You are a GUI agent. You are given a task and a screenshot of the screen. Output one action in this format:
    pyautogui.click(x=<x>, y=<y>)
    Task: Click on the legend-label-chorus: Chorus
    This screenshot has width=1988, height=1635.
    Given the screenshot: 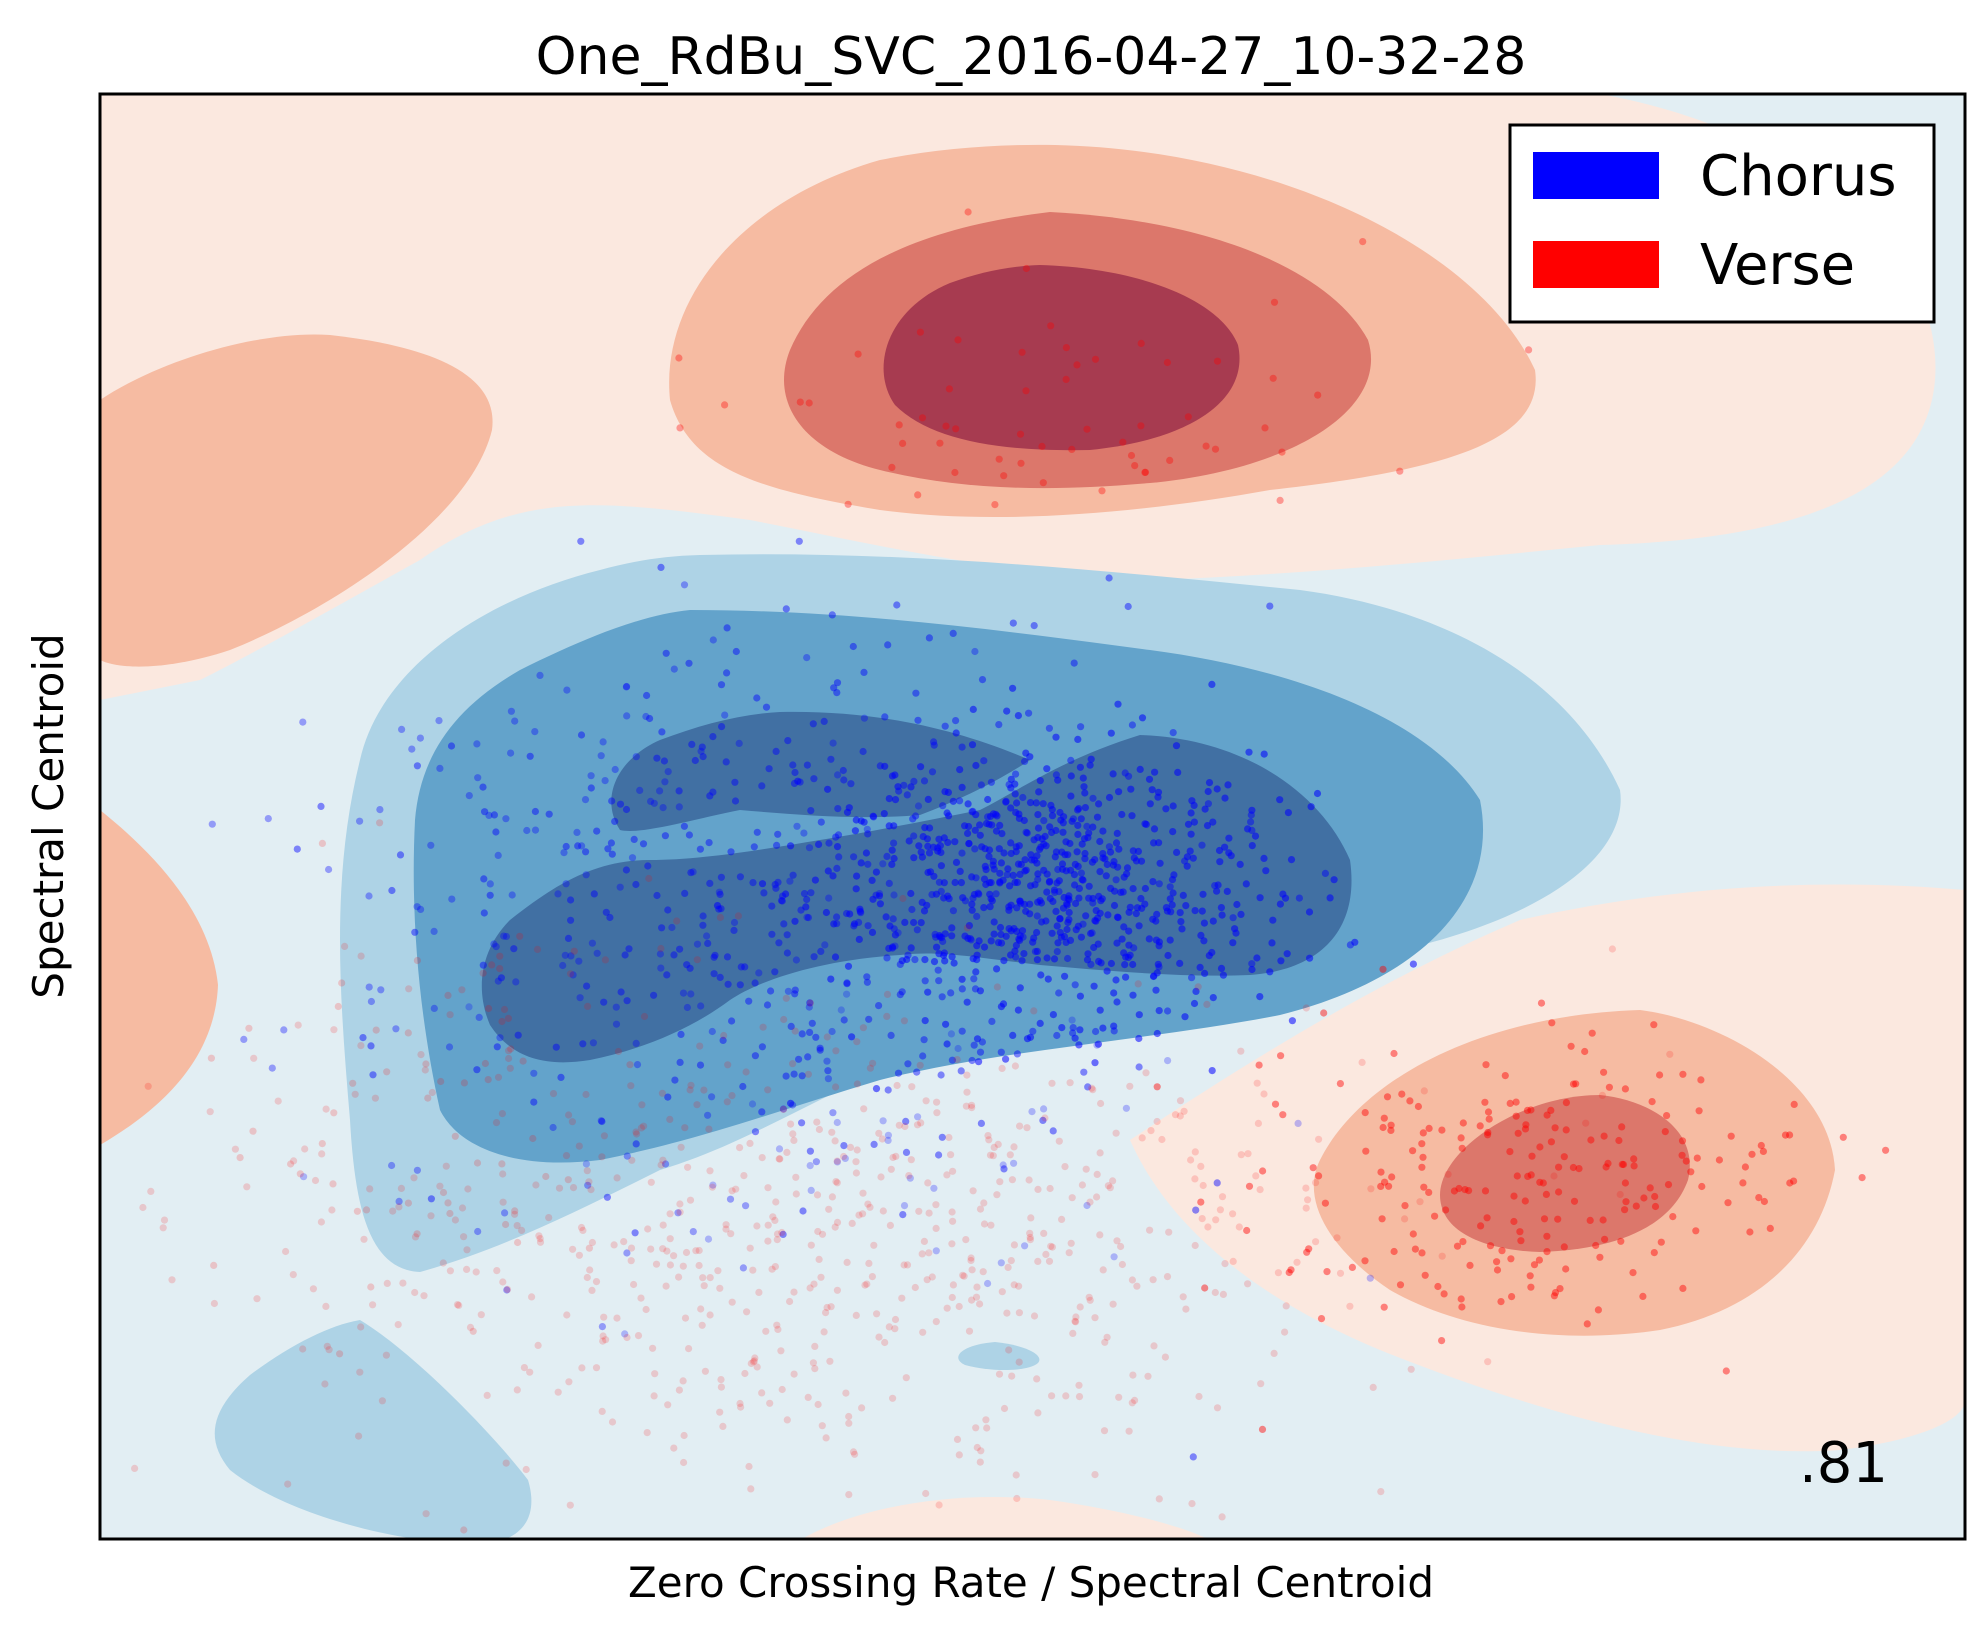 What is the action you would take?
    pyautogui.click(x=1798, y=176)
    